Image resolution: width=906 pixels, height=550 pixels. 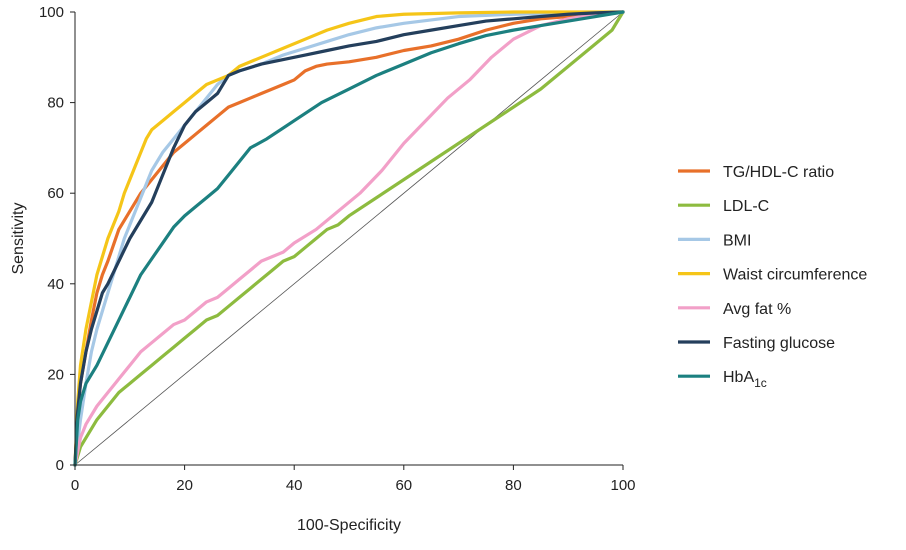 I want to click on x-tick-label: 100, so click(x=622, y=485).